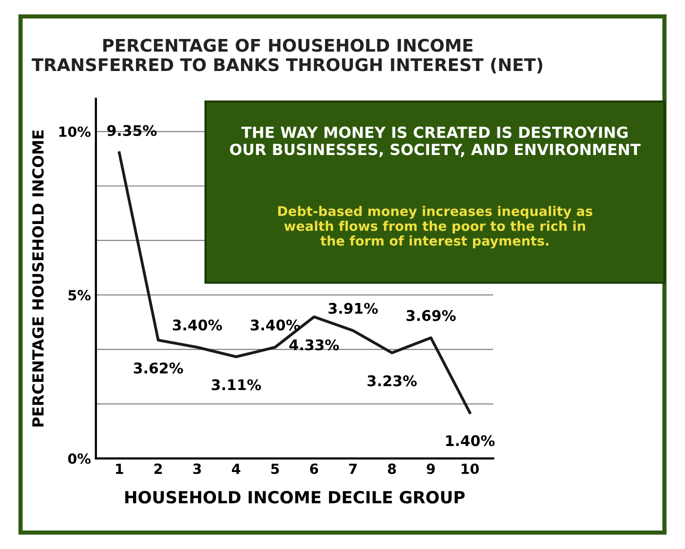 This screenshot has height=549, width=685. I want to click on data-label: 3.62%, so click(159, 368).